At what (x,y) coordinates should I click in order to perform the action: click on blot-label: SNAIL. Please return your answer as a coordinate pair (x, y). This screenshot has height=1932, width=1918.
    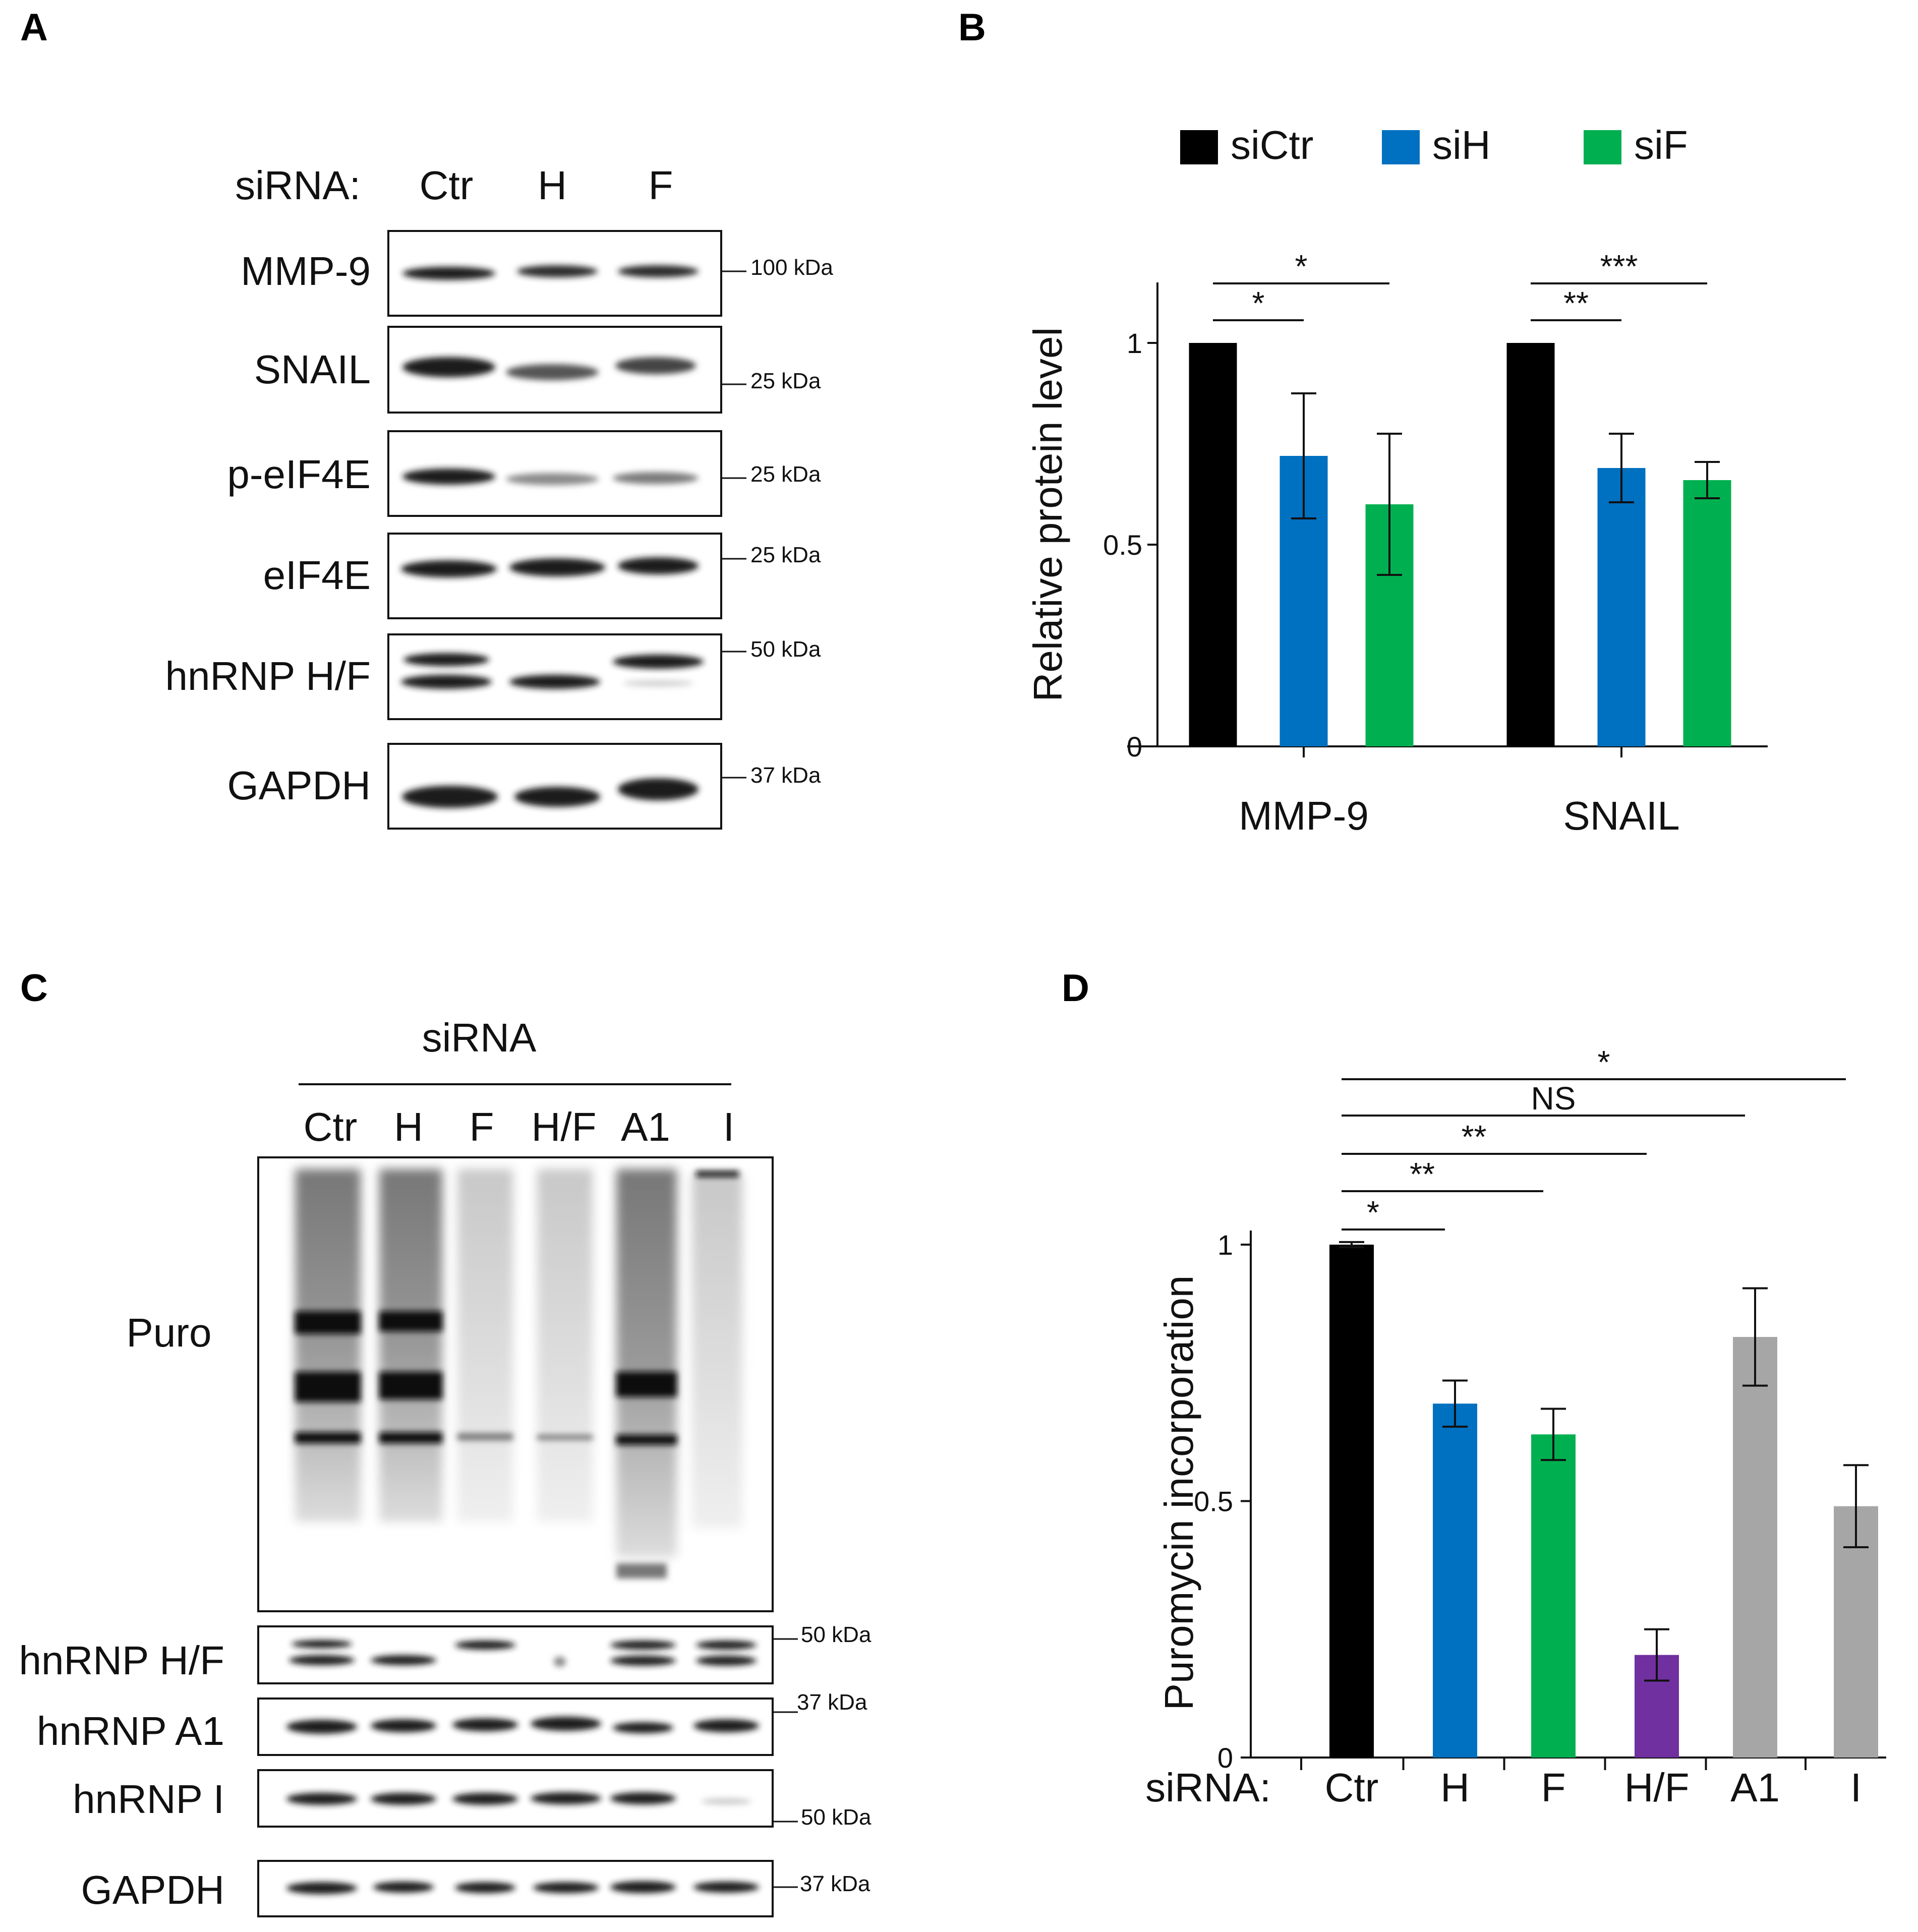
    Looking at the image, I should click on (312, 369).